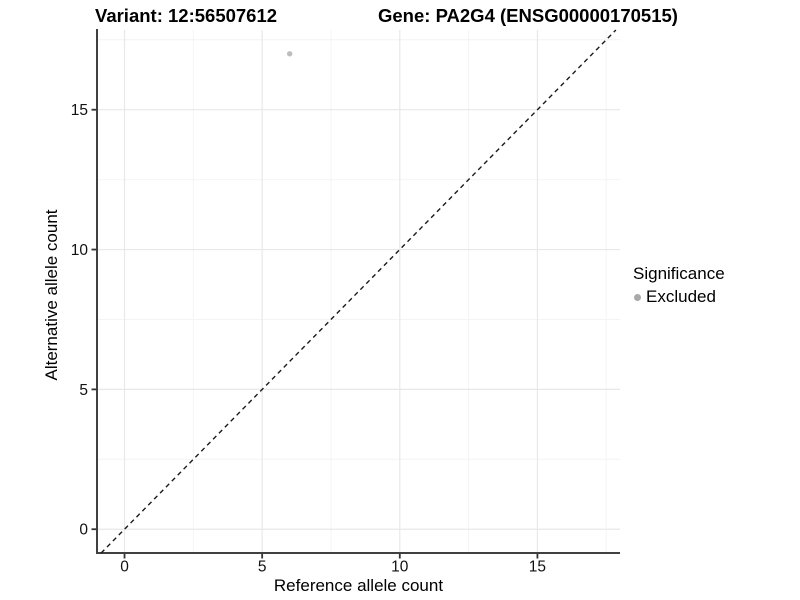 Image resolution: width=800 pixels, height=600 pixels. Describe the element at coordinates (80, 250) in the screenshot. I see `y-tick-label: 10` at that location.